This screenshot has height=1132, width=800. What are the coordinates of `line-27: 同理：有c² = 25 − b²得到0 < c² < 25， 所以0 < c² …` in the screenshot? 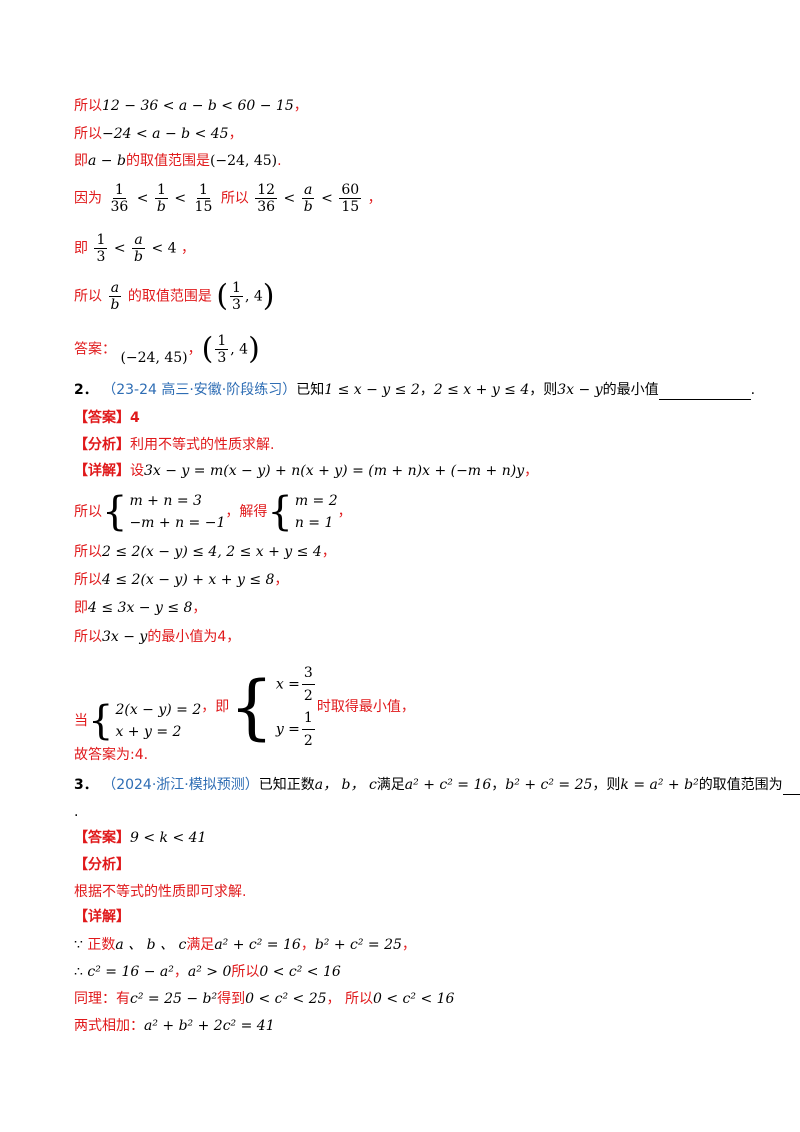 It's located at (264, 999).